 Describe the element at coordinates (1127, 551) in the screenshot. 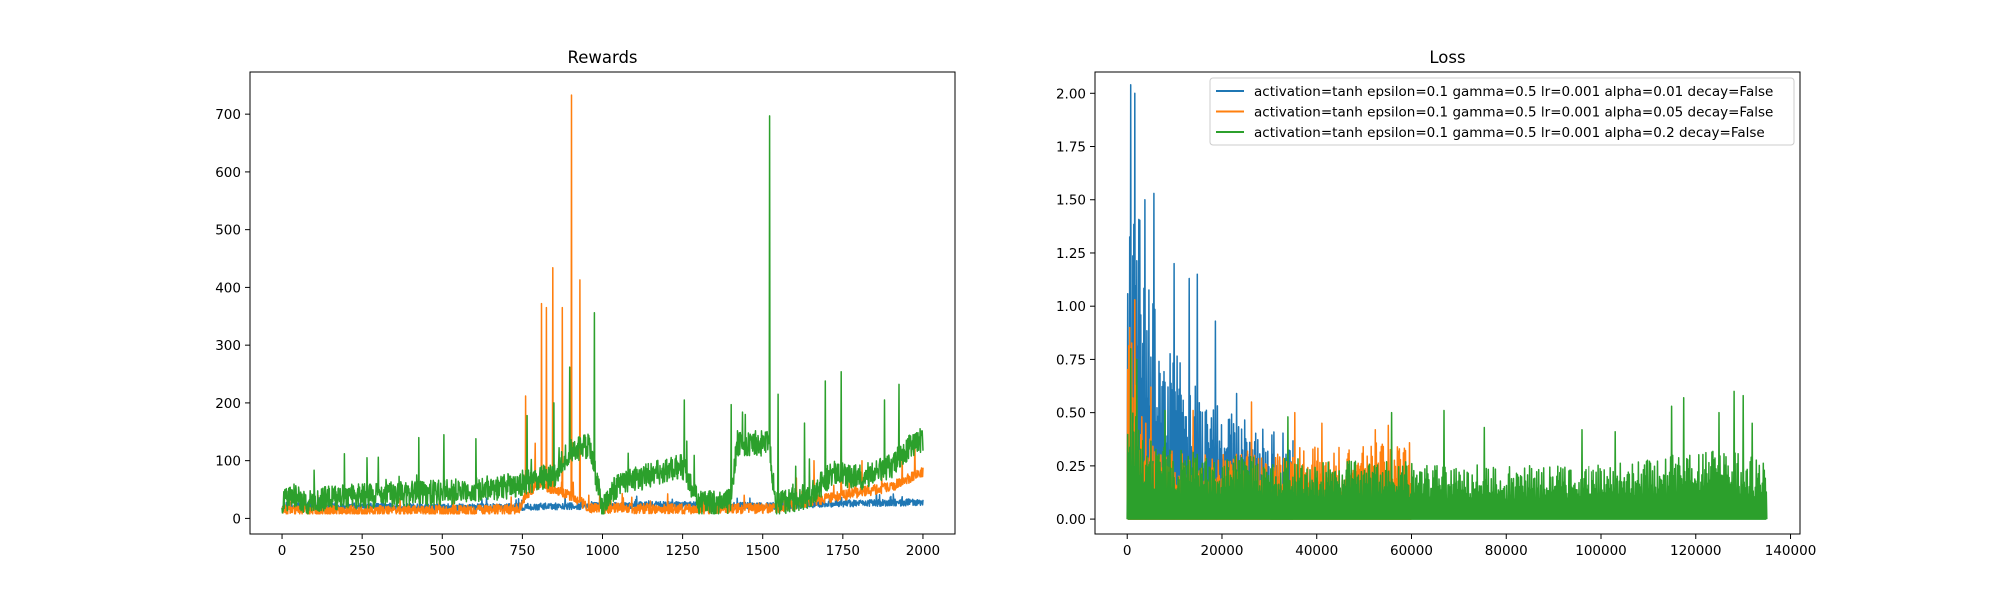

I see `loss-x-tick-label: 0` at that location.